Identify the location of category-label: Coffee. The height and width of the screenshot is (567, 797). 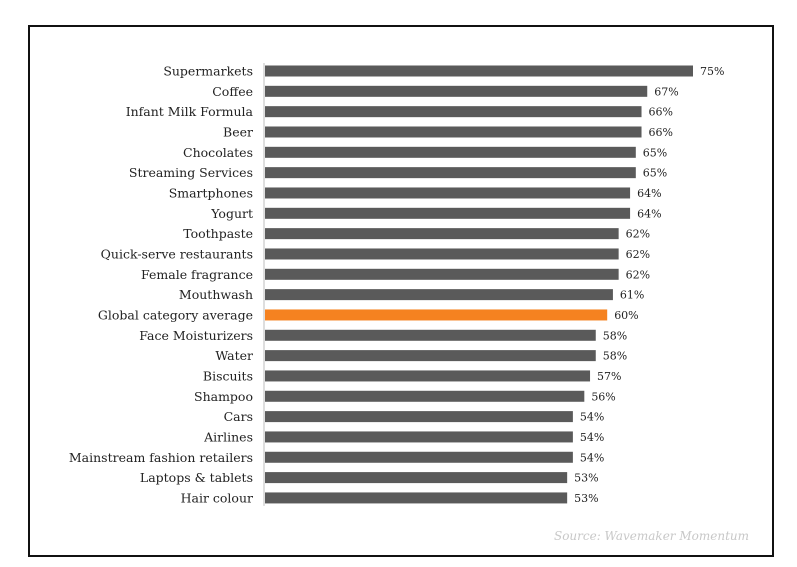
(232, 91).